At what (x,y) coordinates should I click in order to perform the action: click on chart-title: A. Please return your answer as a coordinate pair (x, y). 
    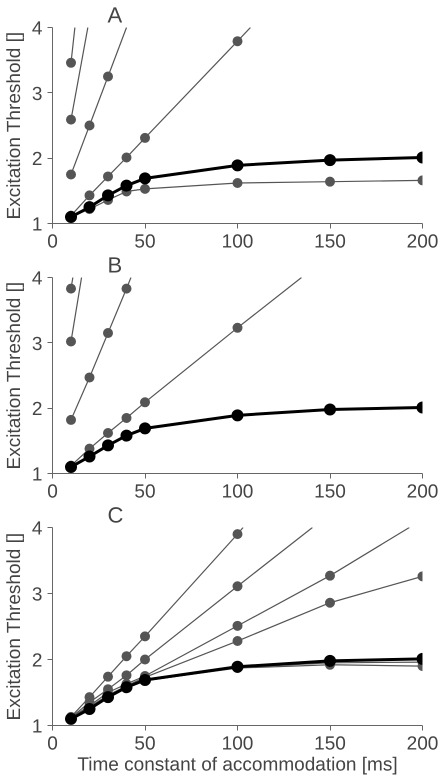
    Looking at the image, I should click on (115, 15).